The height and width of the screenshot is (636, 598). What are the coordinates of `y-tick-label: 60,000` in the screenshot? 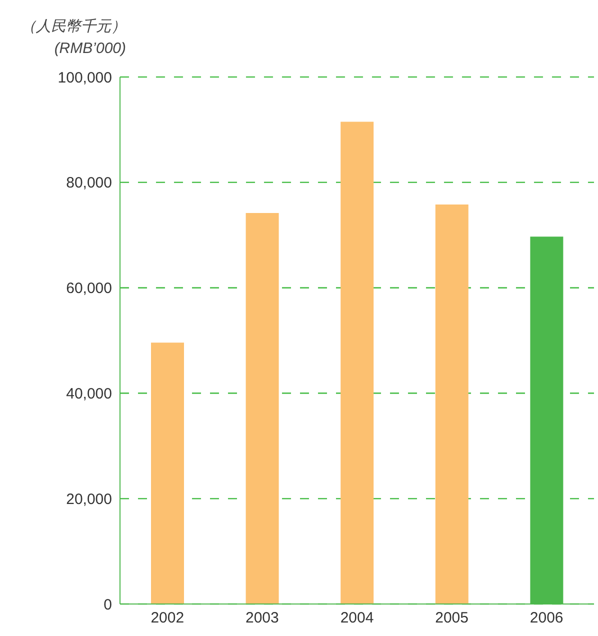 It's located at (89, 289).